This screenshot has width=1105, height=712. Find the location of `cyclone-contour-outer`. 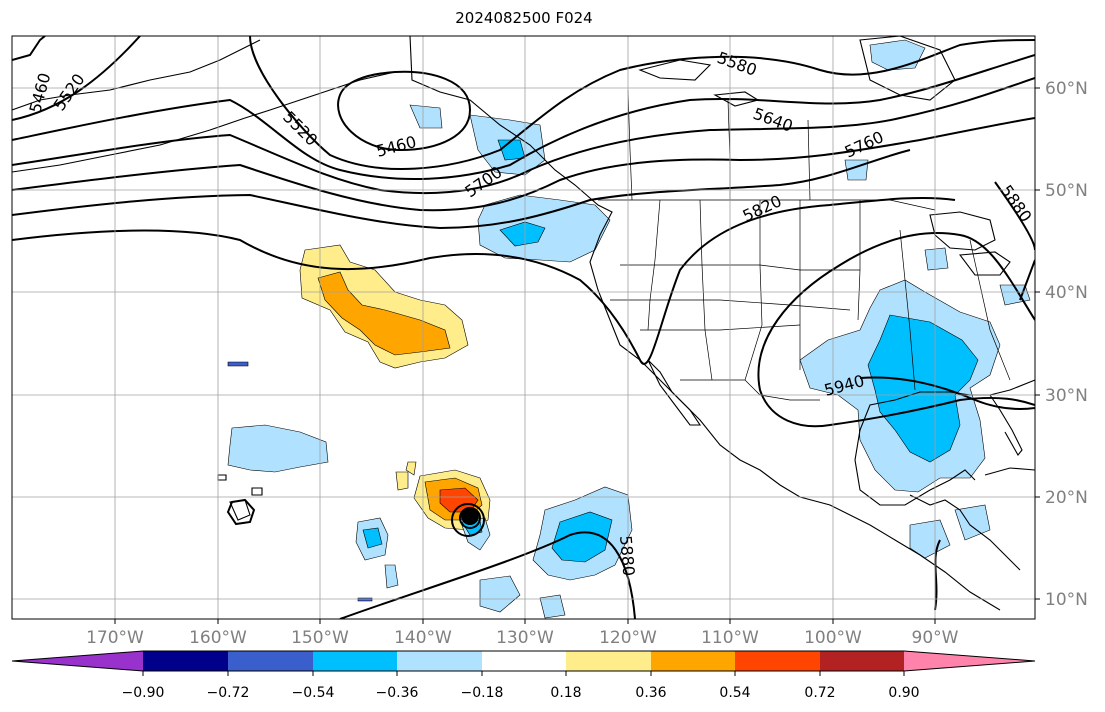

cyclone-contour-outer is located at coordinates (468, 520).